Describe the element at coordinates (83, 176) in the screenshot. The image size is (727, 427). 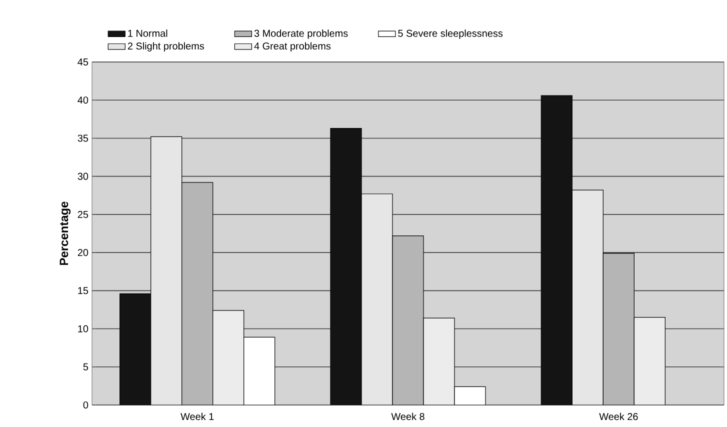
I see `y-tick-label: 30` at that location.